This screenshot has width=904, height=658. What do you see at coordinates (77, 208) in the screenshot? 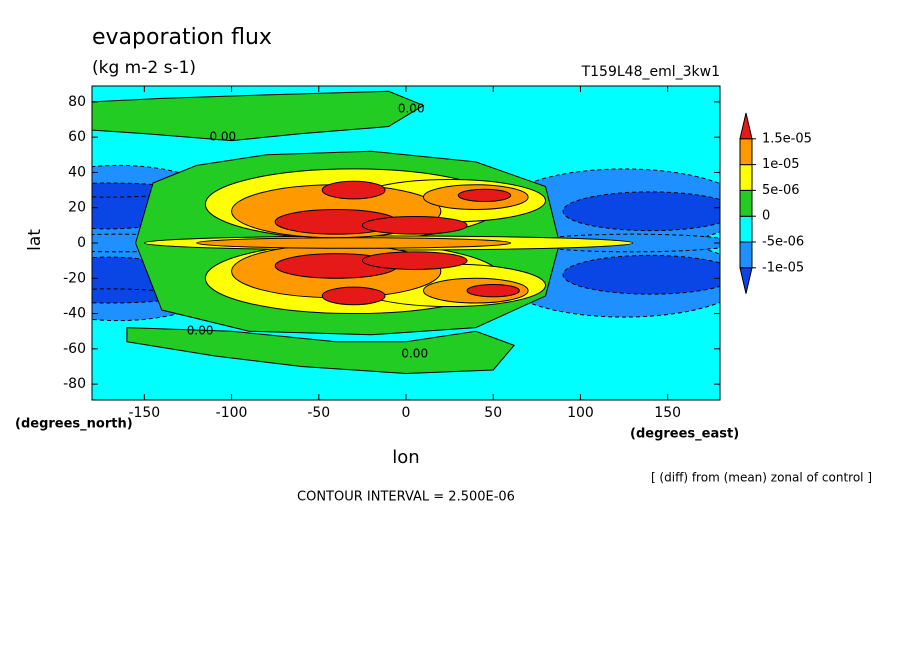
I see `y-tick-label: 20` at bounding box center [77, 208].